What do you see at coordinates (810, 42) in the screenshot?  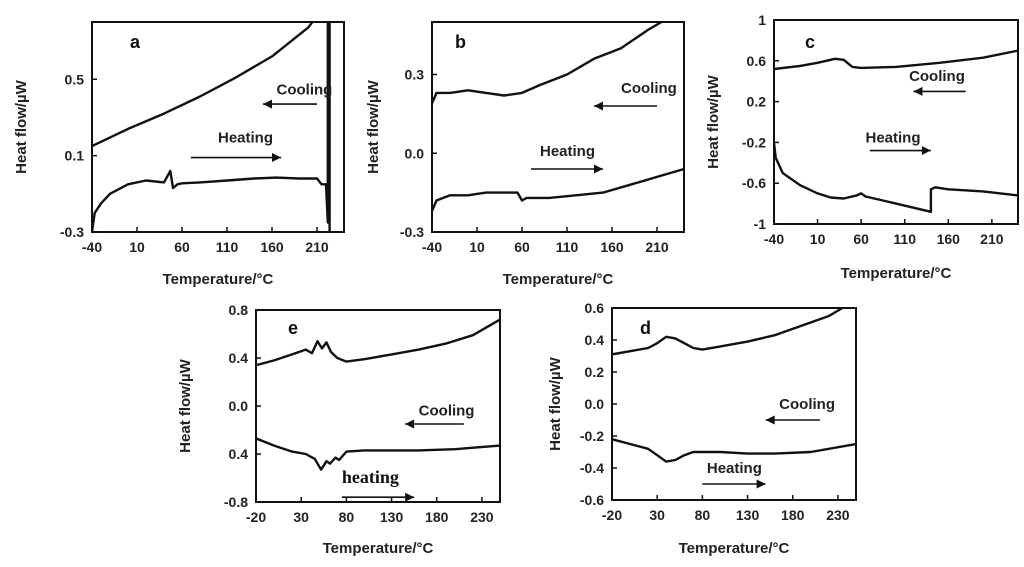 I see `panel-letter: c` at bounding box center [810, 42].